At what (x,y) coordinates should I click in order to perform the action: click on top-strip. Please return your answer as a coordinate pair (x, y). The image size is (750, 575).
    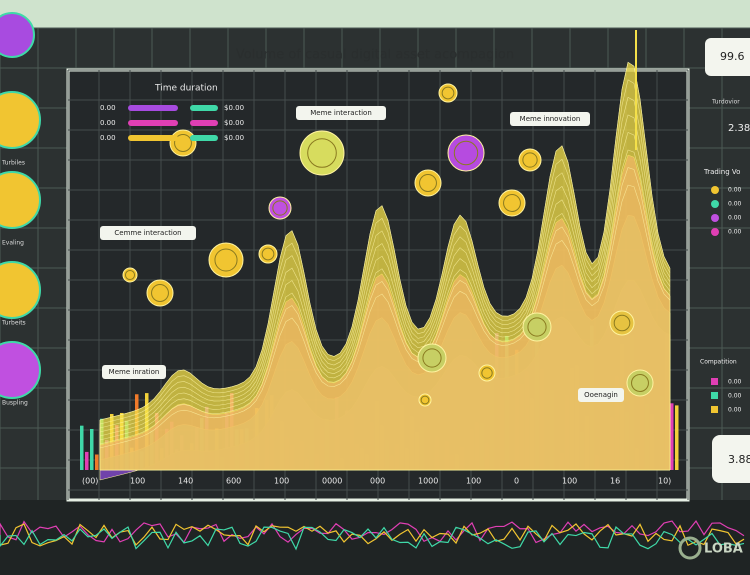
    Looking at the image, I should click on (375, 14).